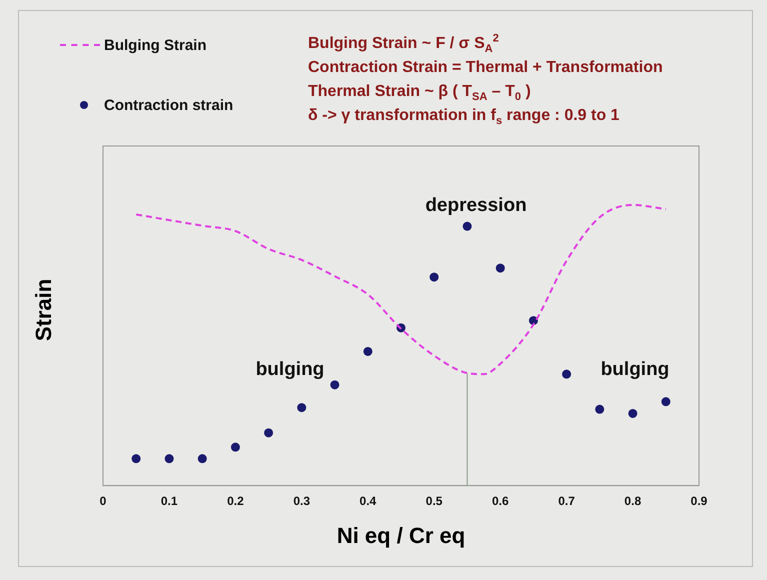 This screenshot has height=580, width=767. Describe the element at coordinates (485, 68) in the screenshot. I see `text: Contraction Strain = Thermal + Transformation` at that location.